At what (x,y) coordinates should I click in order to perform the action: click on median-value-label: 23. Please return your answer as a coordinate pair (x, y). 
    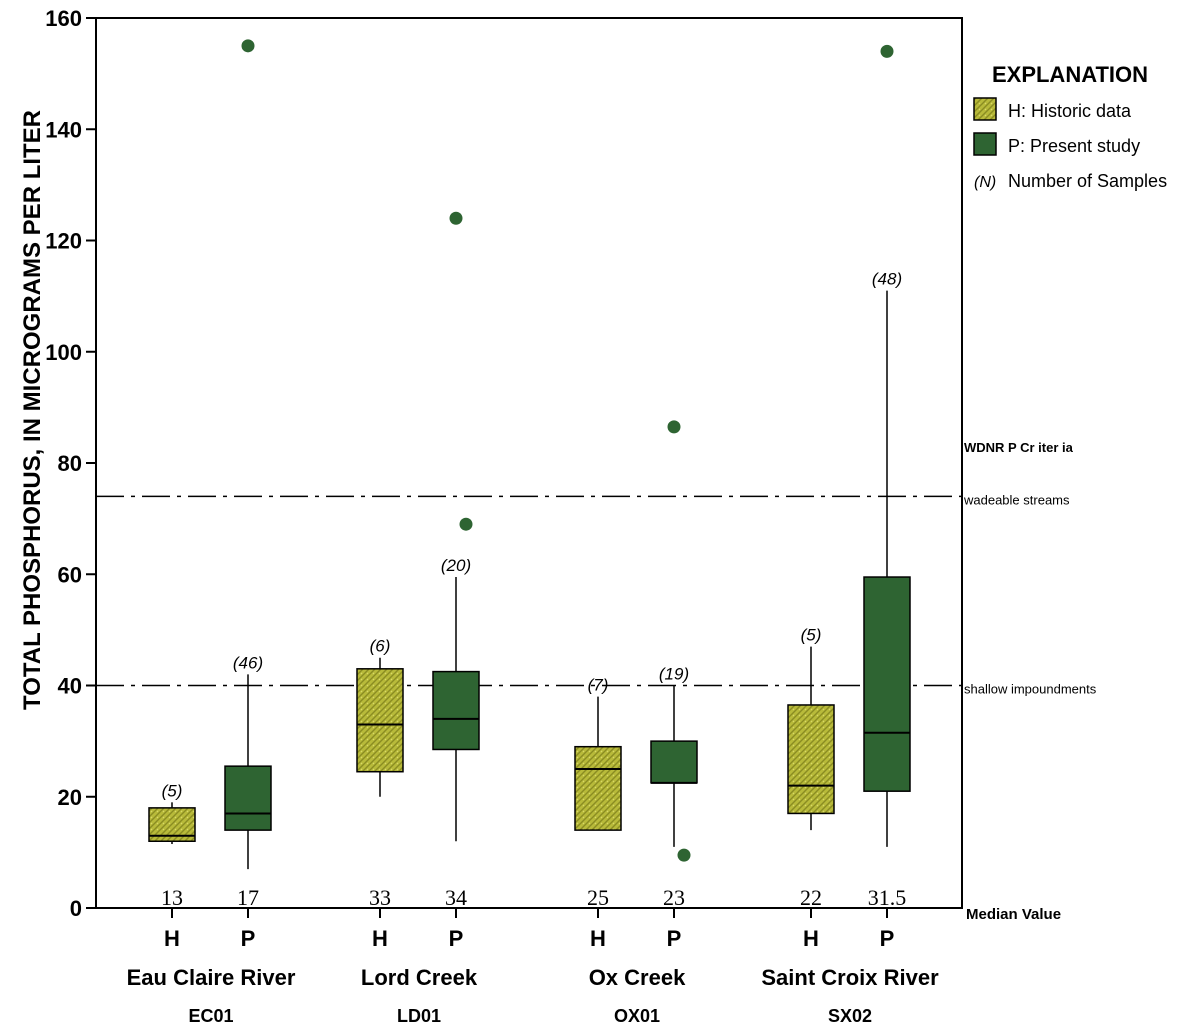
    Looking at the image, I should click on (674, 897).